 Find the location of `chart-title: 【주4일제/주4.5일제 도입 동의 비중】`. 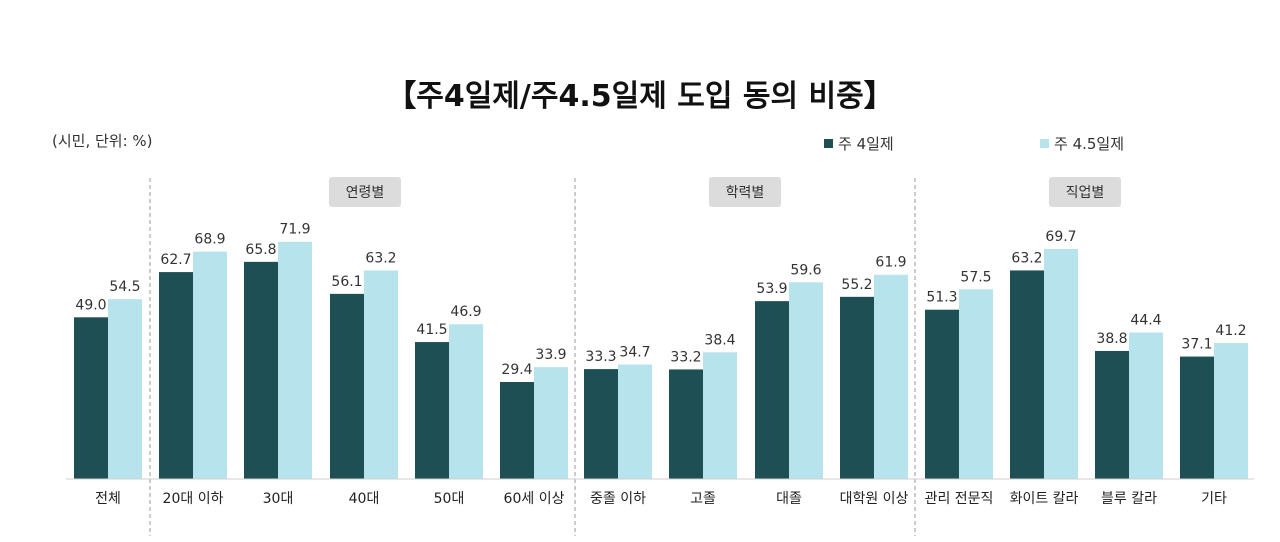

chart-title: 【주4일제/주4.5일제 도입 동의 비중】 is located at coordinates (640, 96).